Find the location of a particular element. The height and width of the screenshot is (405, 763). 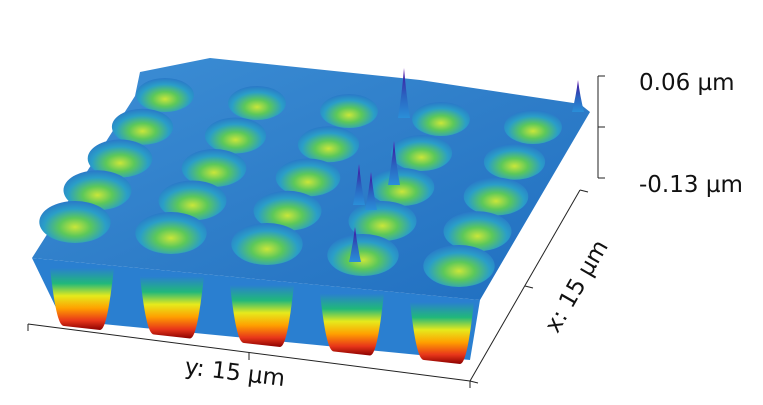

z-tick-label-top: 0.06 µm is located at coordinates (687, 83).